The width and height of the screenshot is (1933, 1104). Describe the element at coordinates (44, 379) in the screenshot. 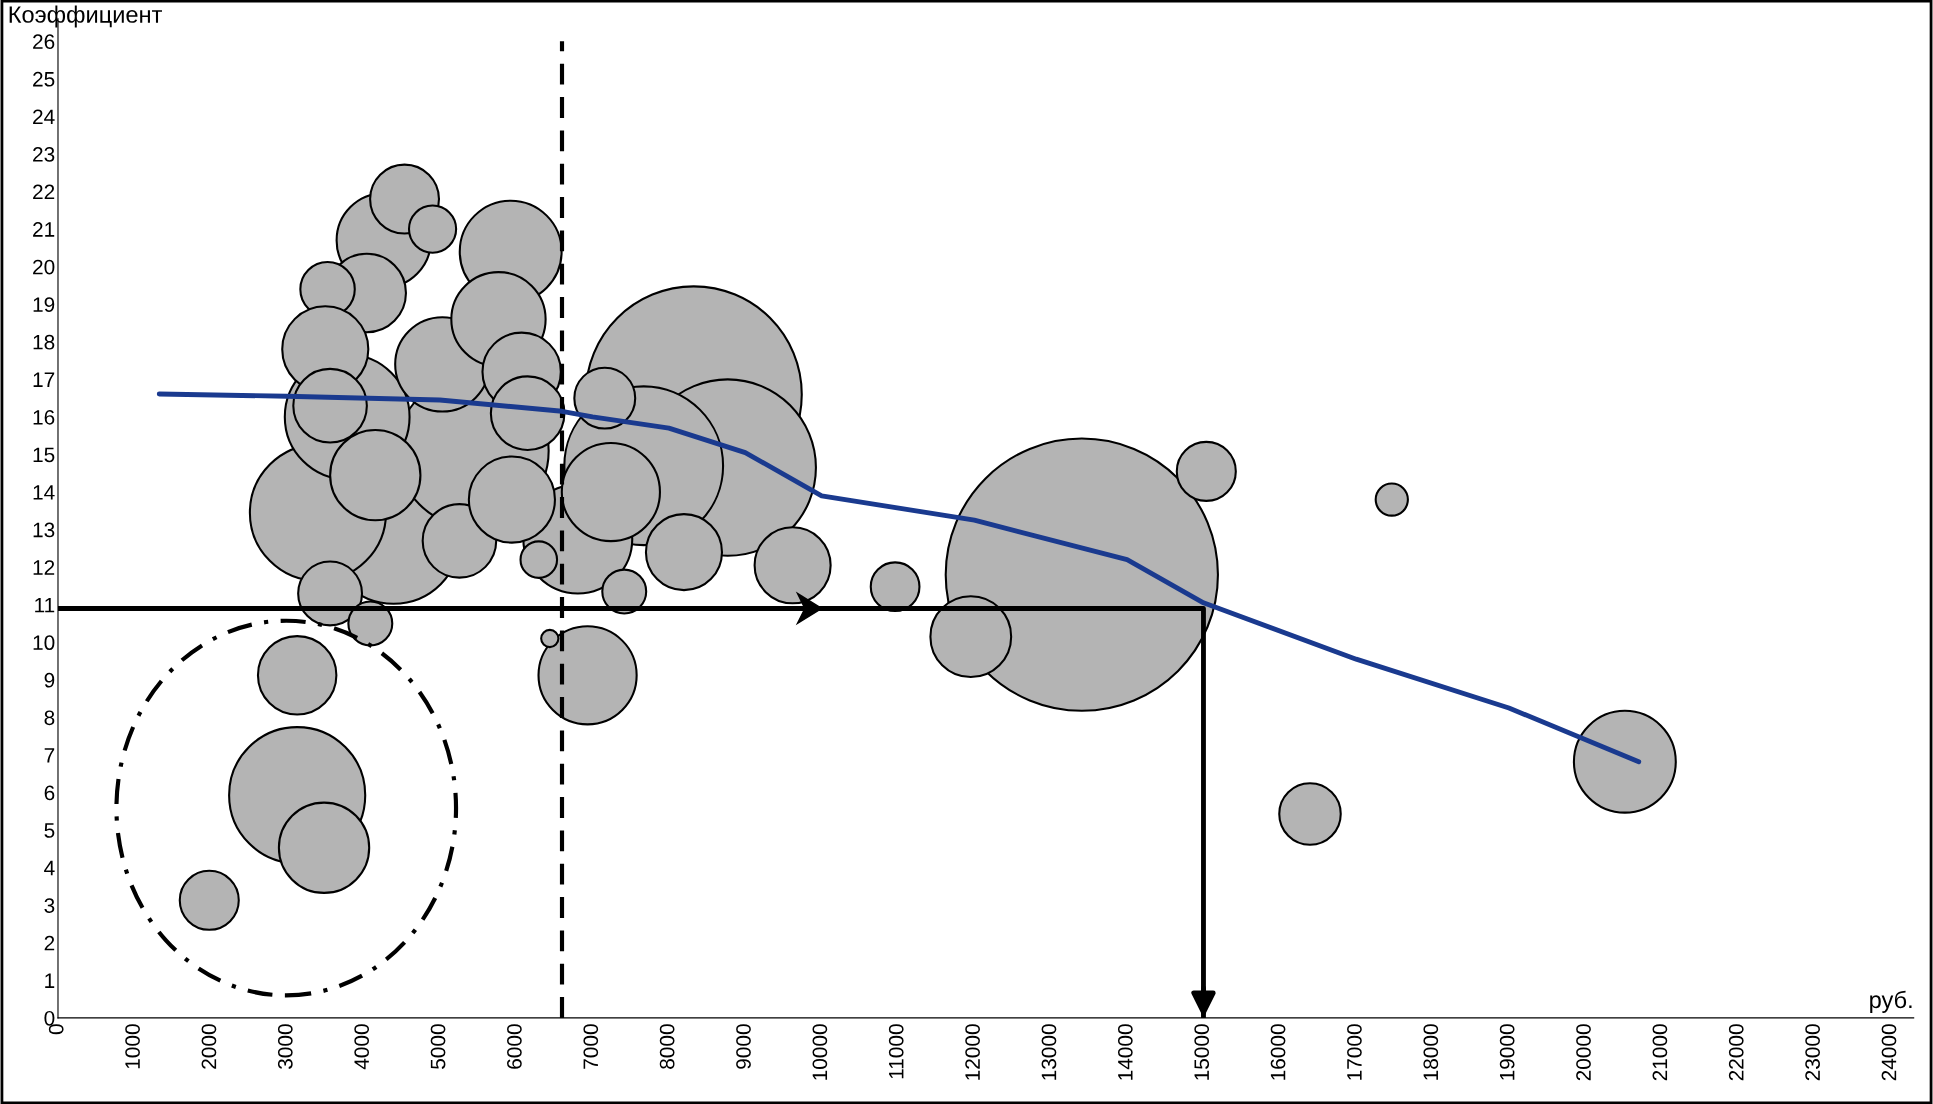

I see `y-tick-label: 17` at that location.